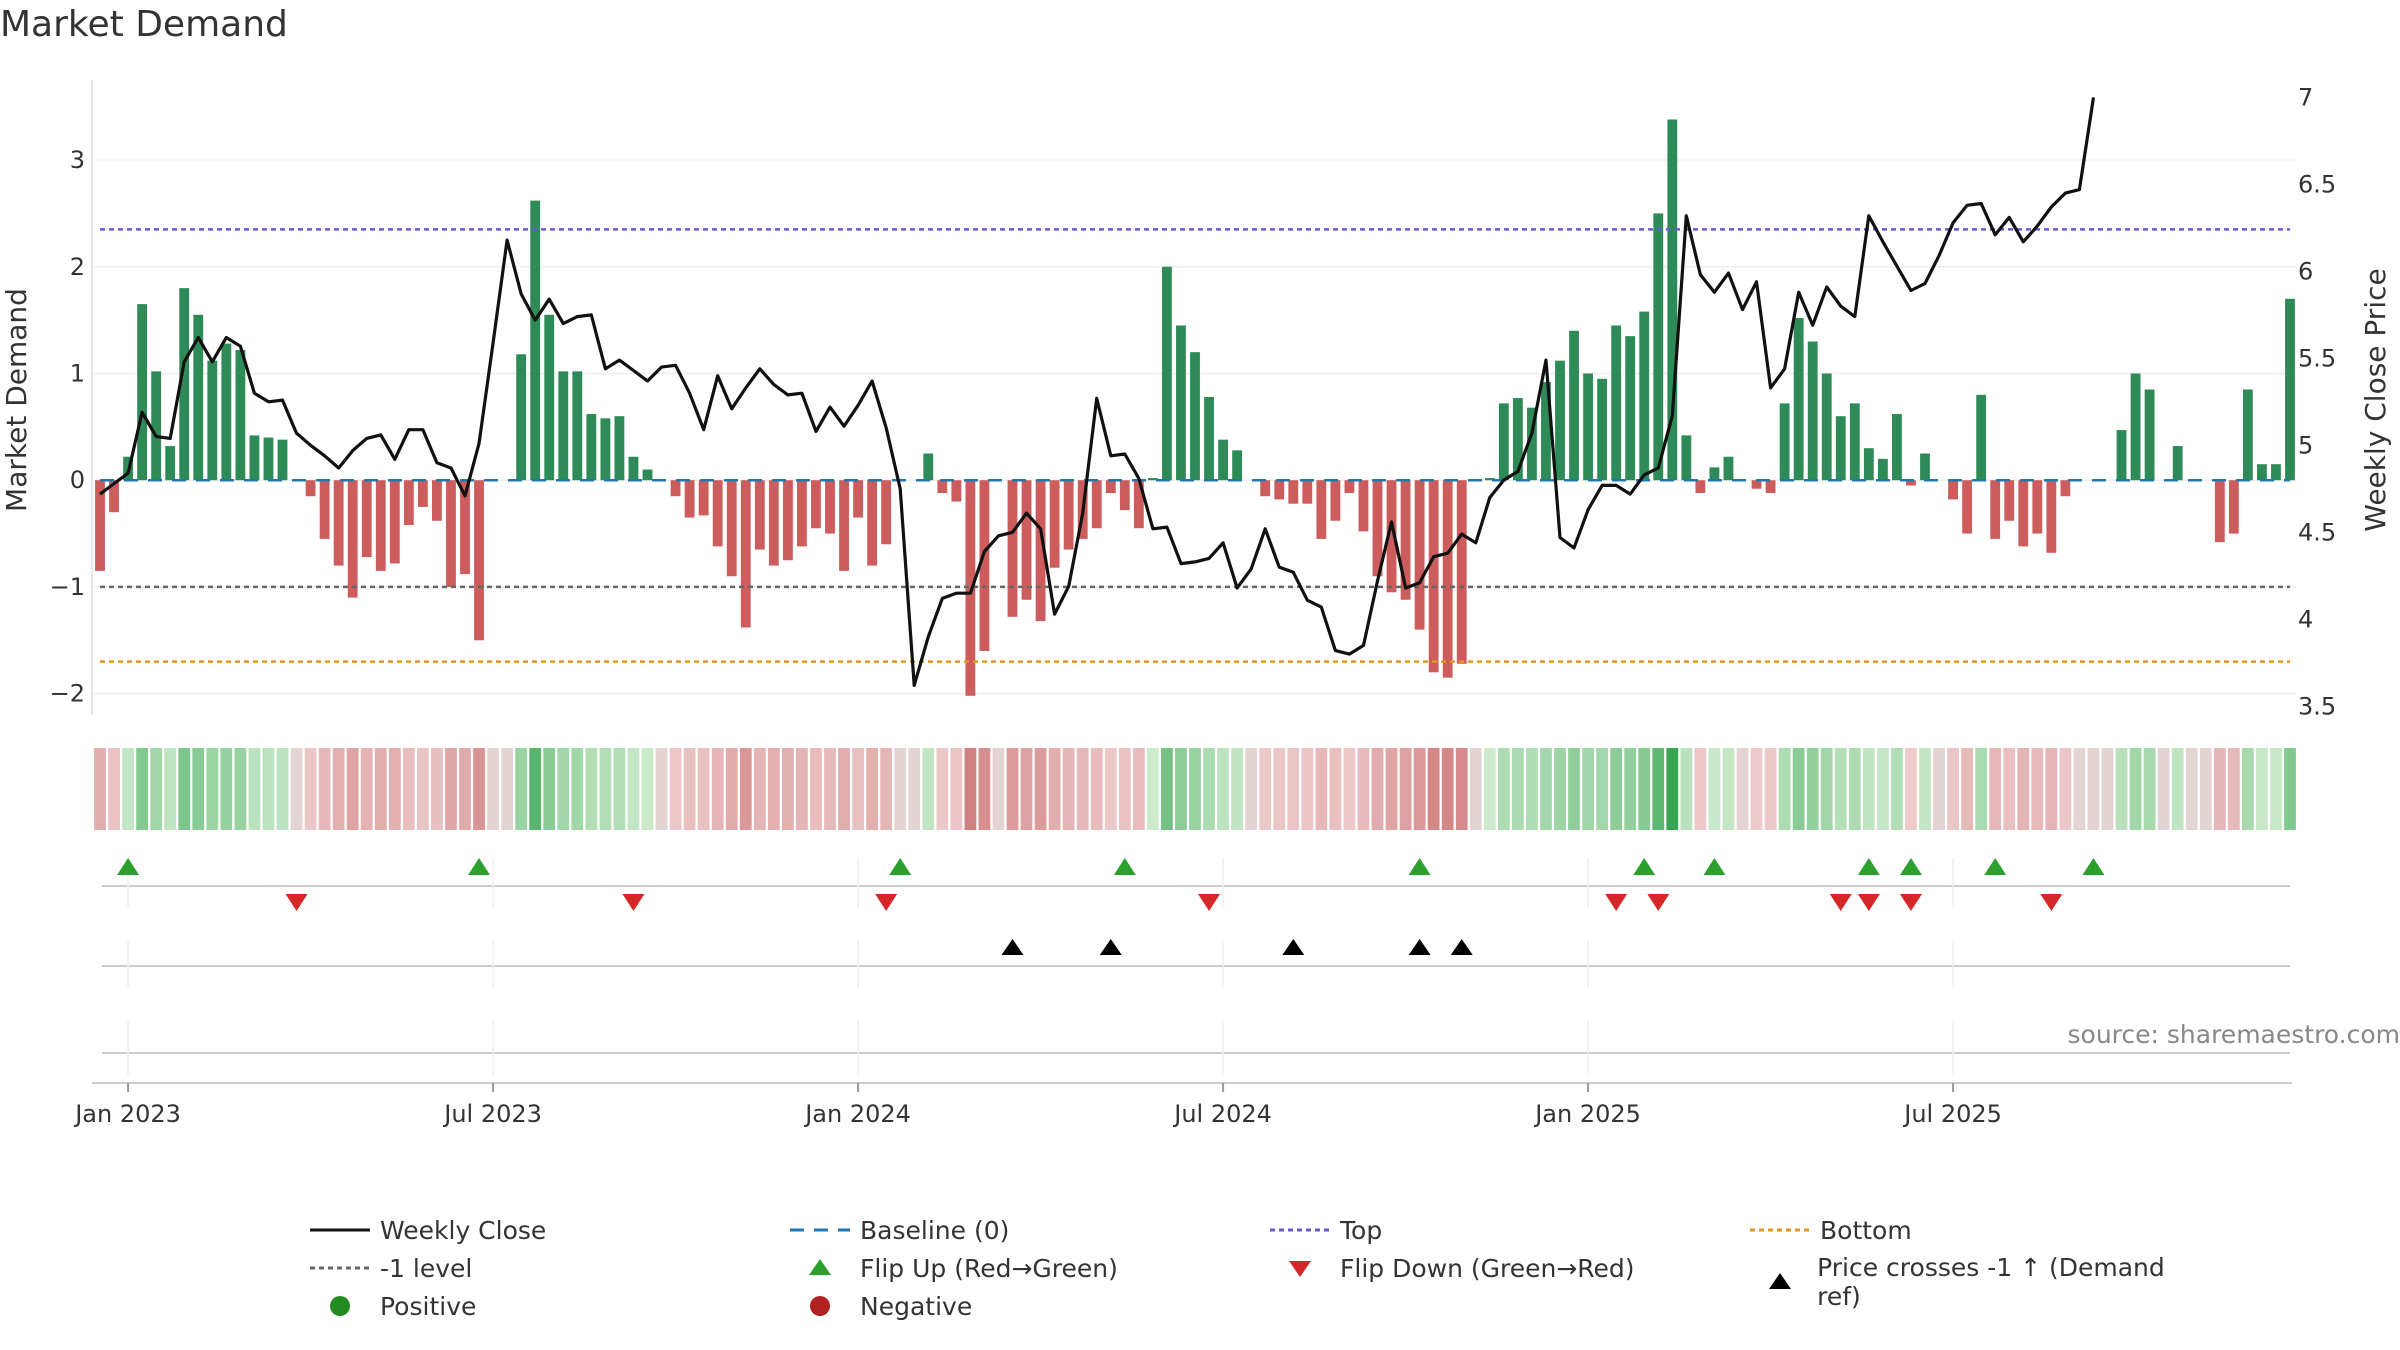 The image size is (2400, 1350). I want to click on legend-item-minus1: -1 level, so click(386, 1268).